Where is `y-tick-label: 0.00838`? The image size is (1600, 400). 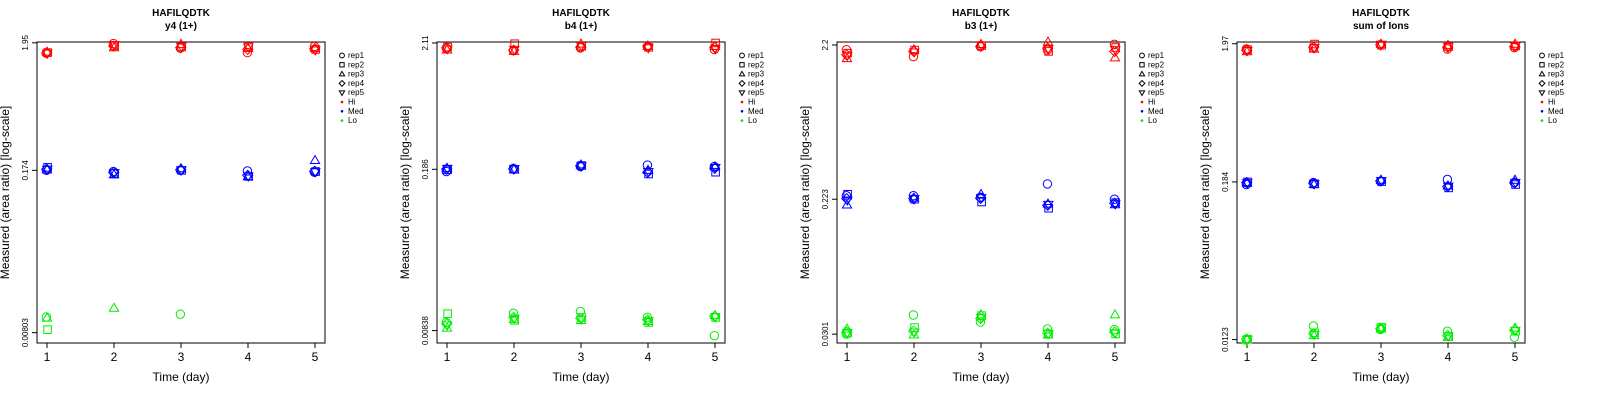 y-tick-label: 0.00838 is located at coordinates (425, 330).